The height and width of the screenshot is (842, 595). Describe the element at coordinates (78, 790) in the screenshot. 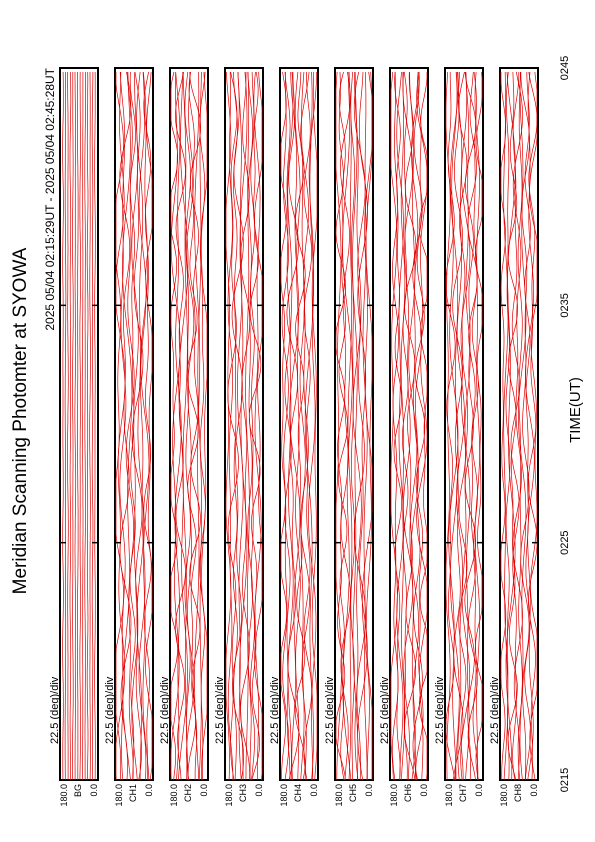

I see `panel-channel: BG` at that location.